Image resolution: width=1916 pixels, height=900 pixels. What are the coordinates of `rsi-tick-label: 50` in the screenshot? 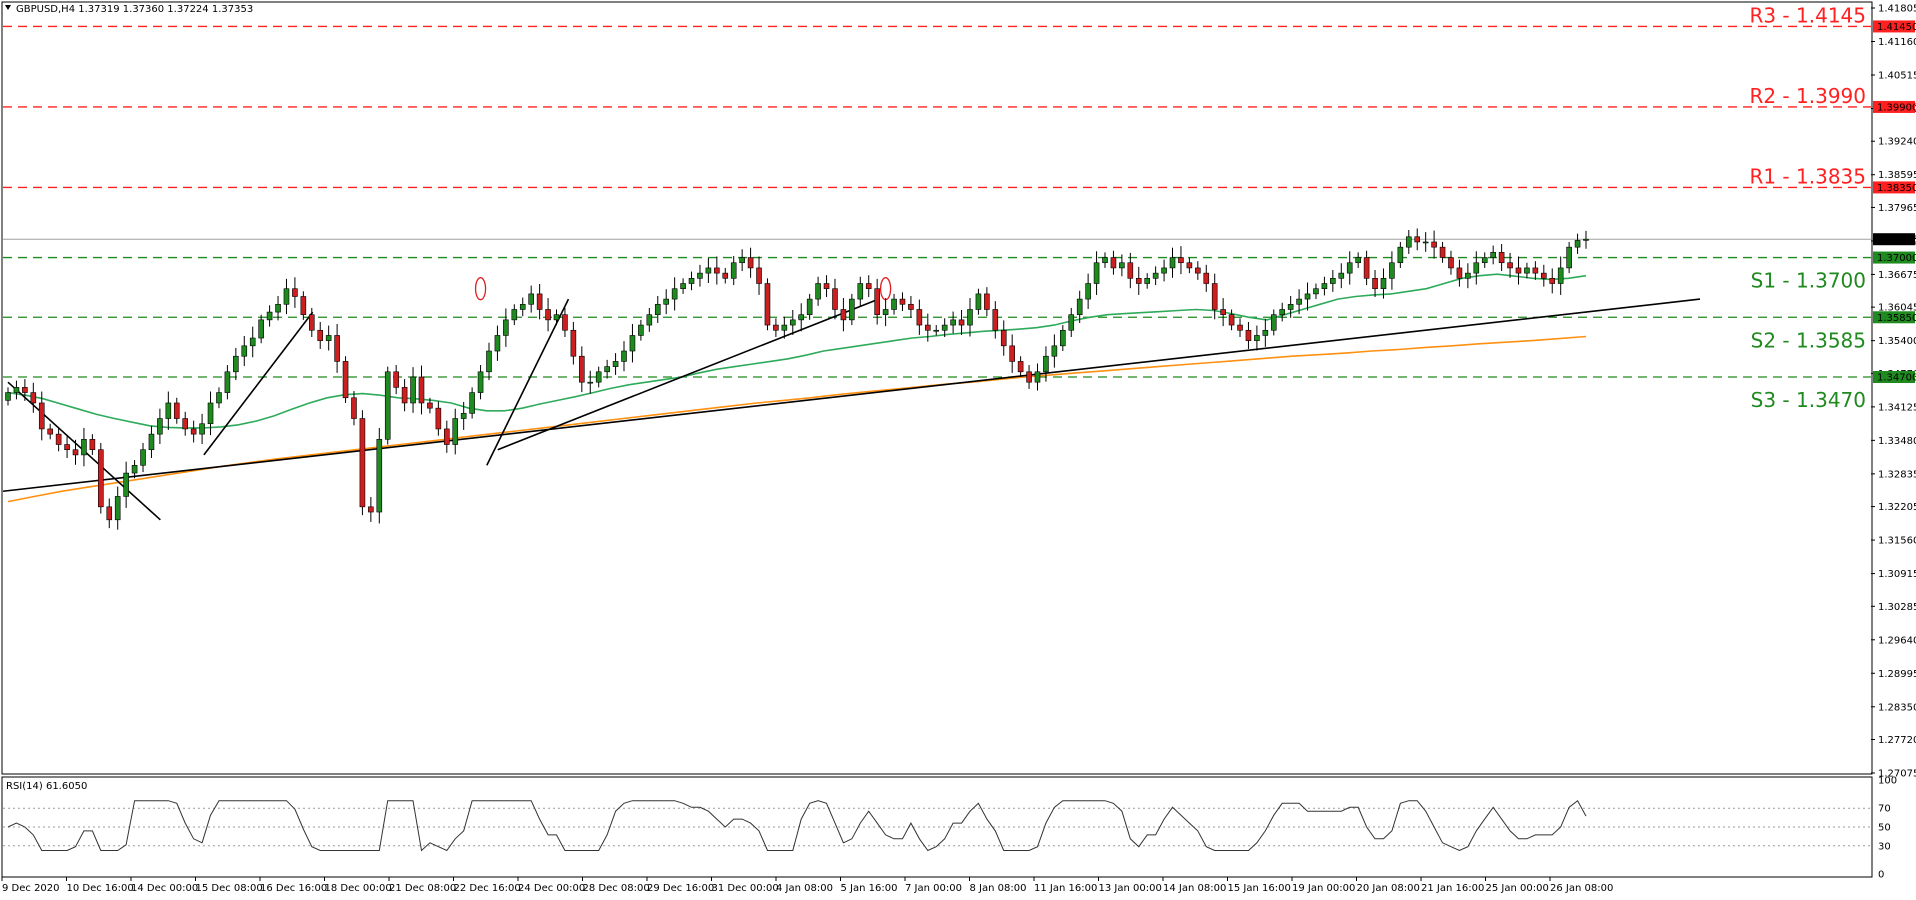 It's located at (1884, 828).